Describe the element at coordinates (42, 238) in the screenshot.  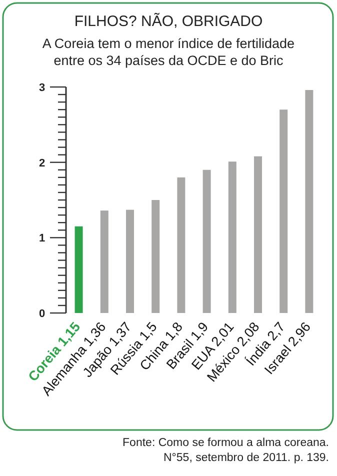
I see `y-tick-label: 1` at that location.